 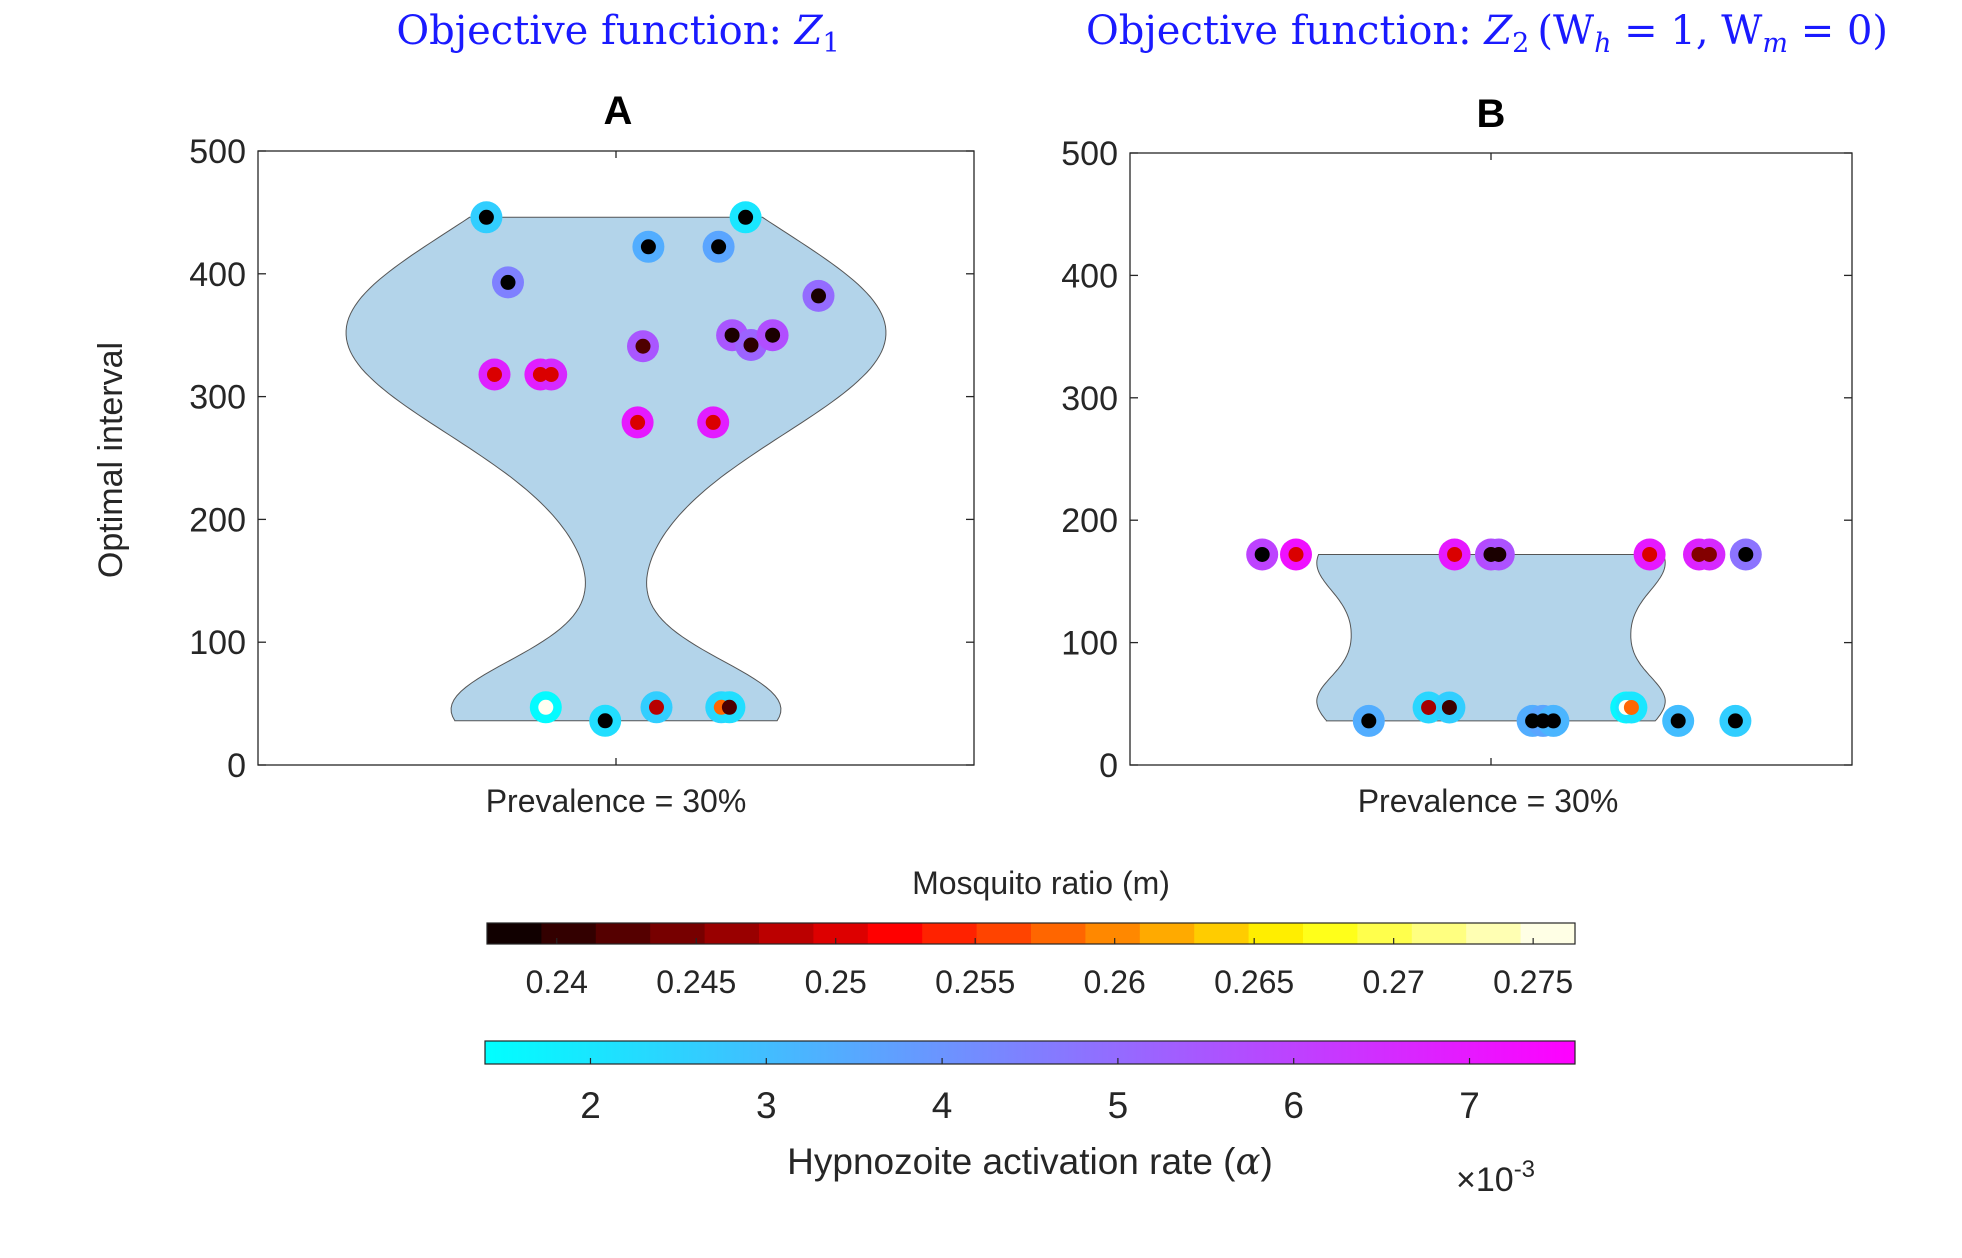 What do you see at coordinates (617, 33) in the screenshot?
I see `panel-a-header: Objective function: Z1` at bounding box center [617, 33].